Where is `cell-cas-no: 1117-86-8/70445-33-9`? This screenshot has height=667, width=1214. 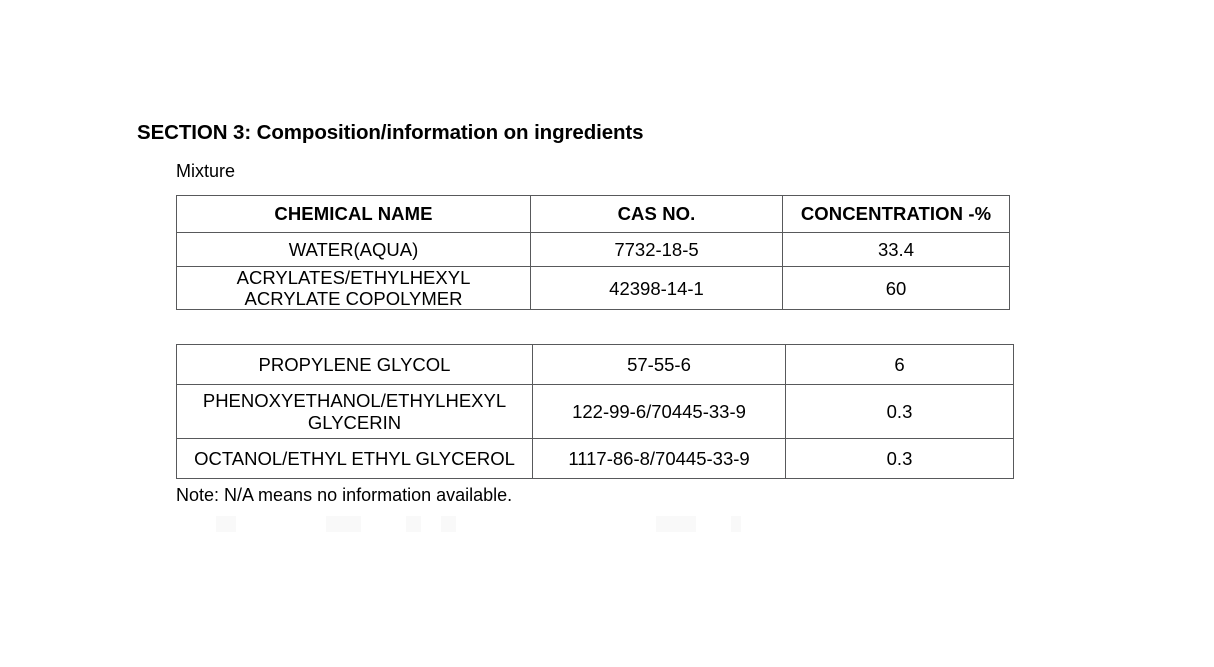 cell-cas-no: 1117-86-8/70445-33-9 is located at coordinates (659, 458).